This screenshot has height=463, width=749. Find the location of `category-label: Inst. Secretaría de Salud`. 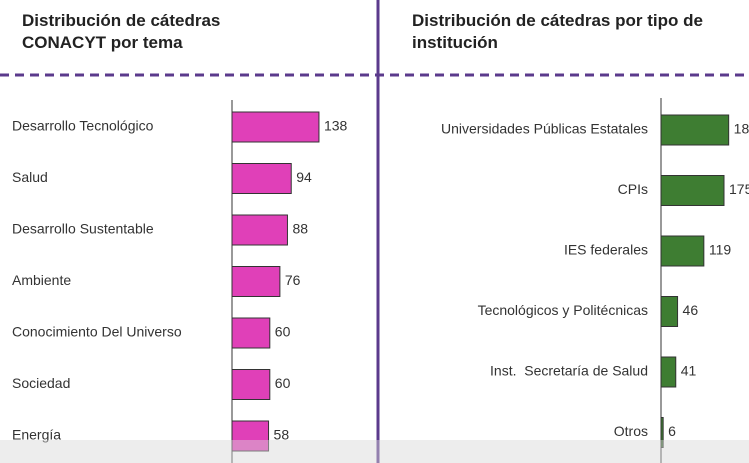

category-label: Inst. Secretaría de Salud is located at coordinates (569, 371).